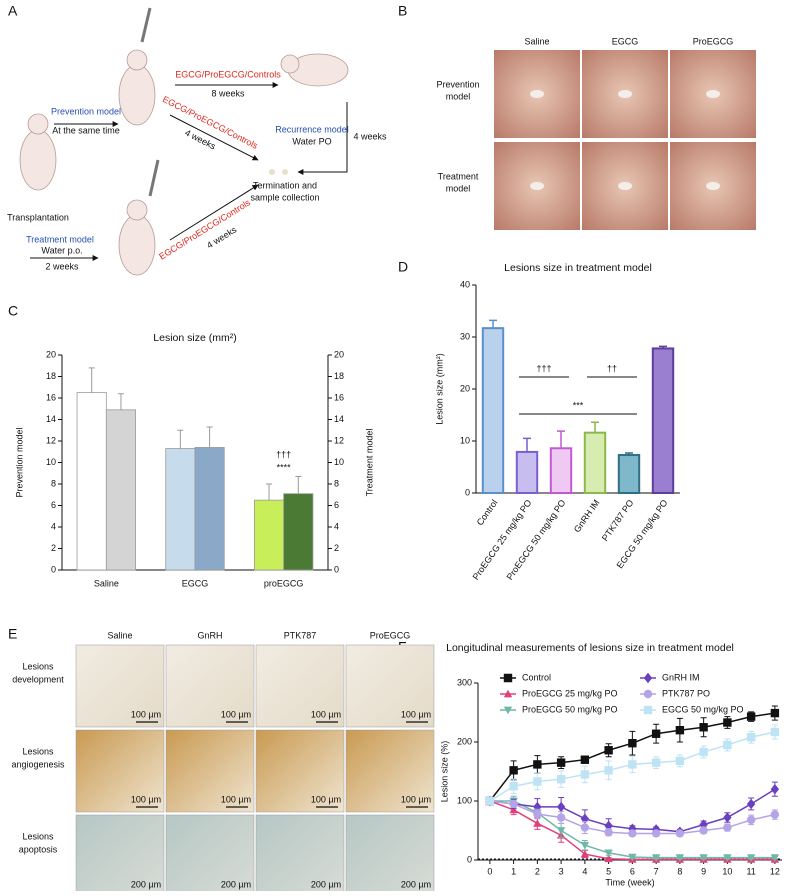 This screenshot has width=791, height=896. I want to click on row-label: model, so click(458, 96).